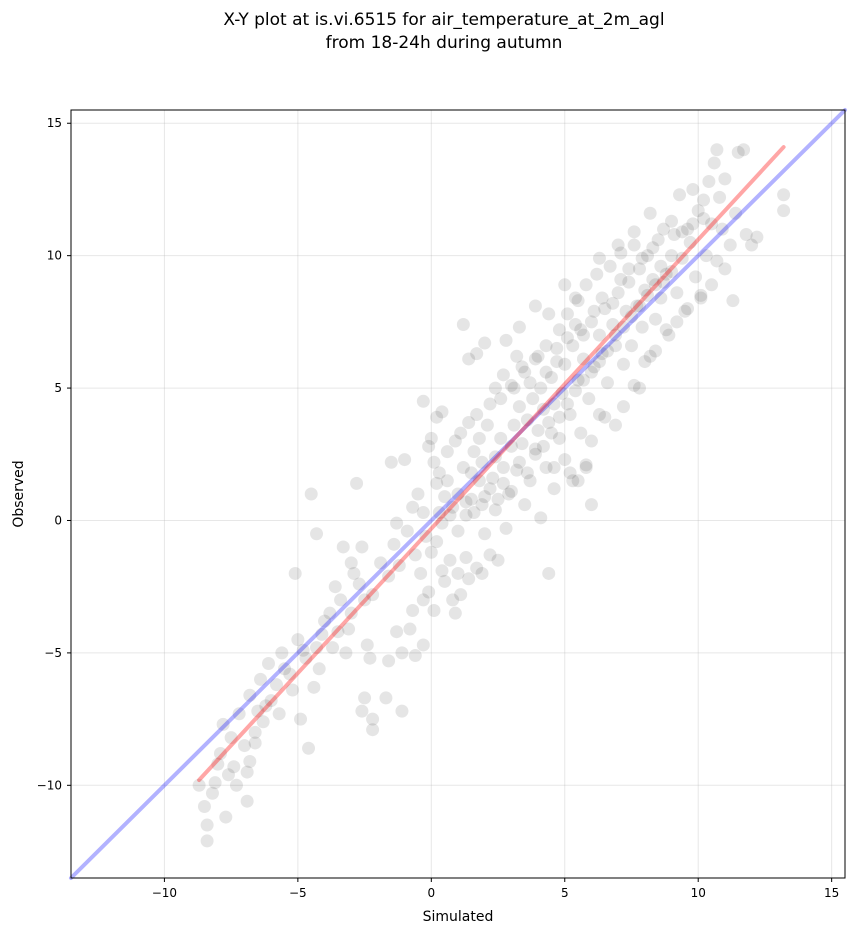 Image resolution: width=854 pixels, height=934 pixels. What do you see at coordinates (58, 520) in the screenshot?
I see `y-tick-label: 0` at bounding box center [58, 520].